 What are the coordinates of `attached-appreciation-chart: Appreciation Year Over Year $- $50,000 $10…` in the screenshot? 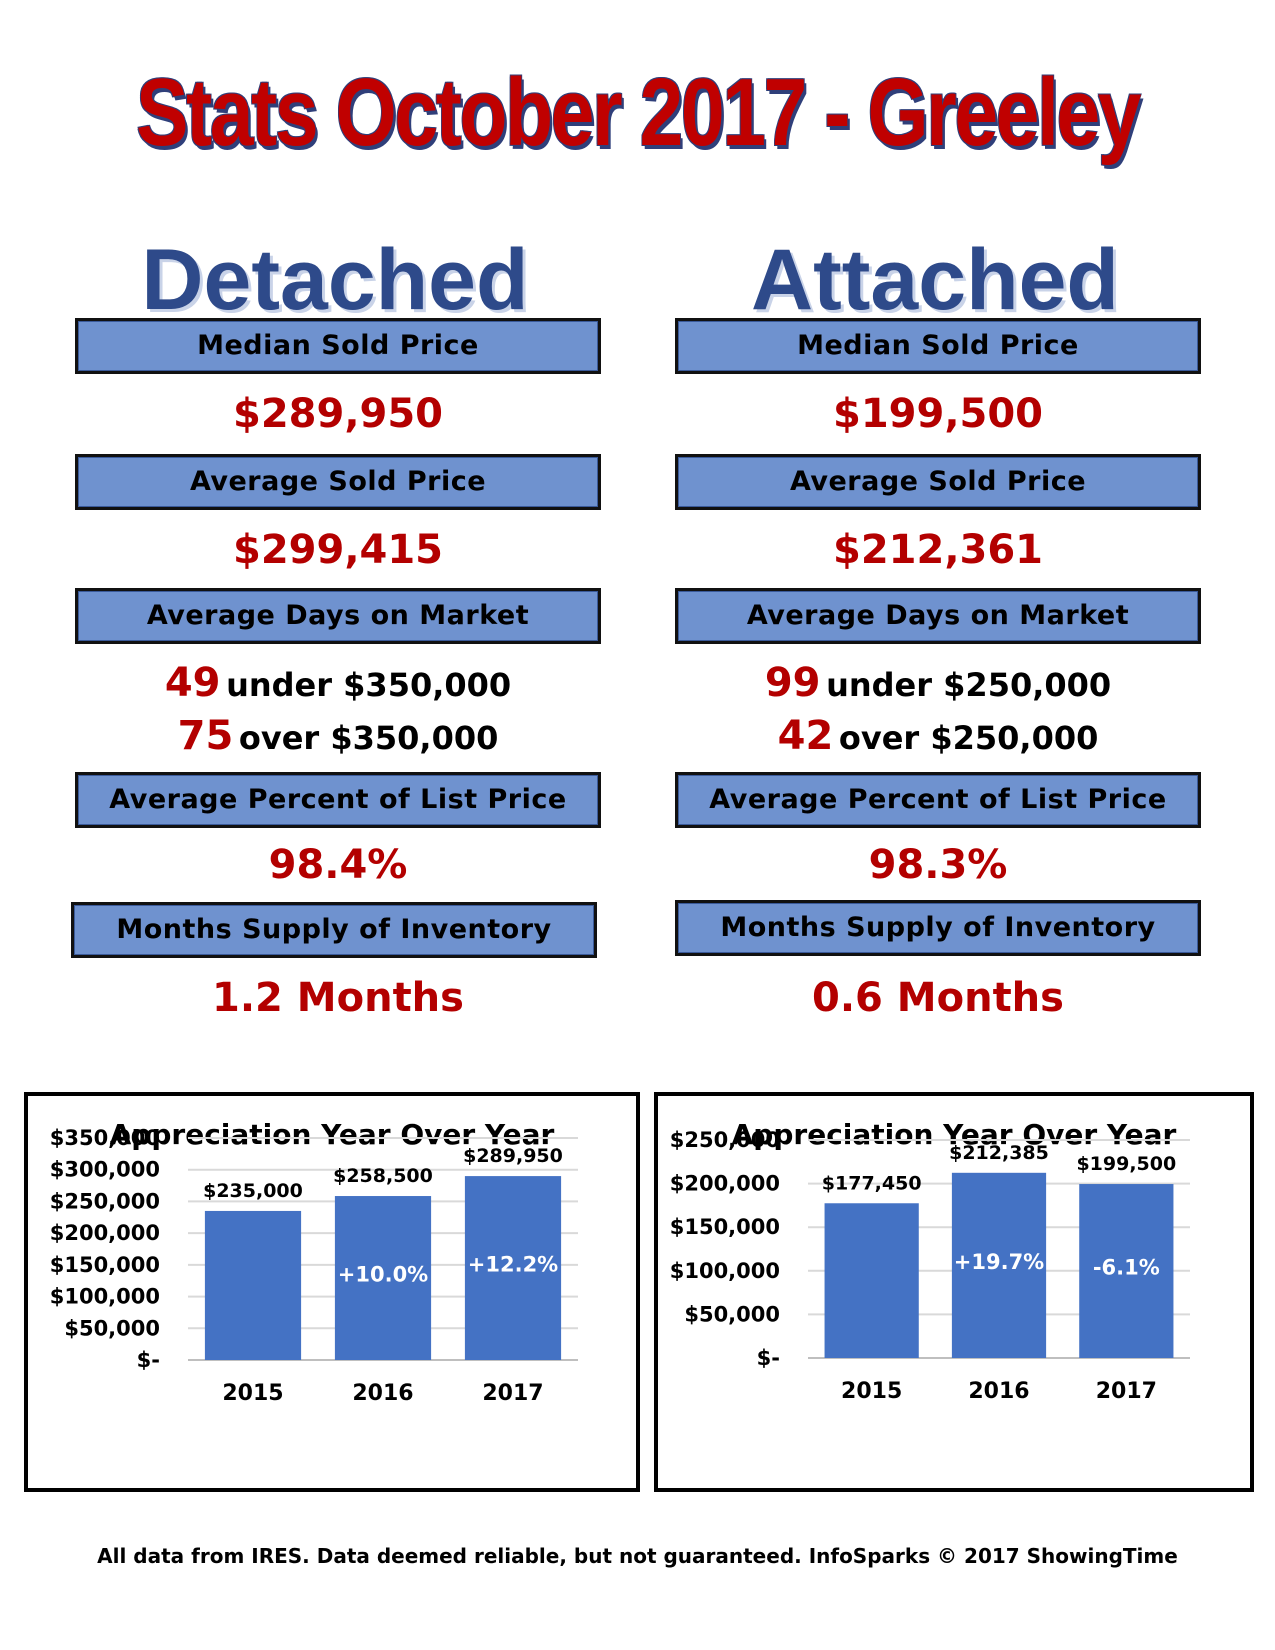 It's located at (954, 1292).